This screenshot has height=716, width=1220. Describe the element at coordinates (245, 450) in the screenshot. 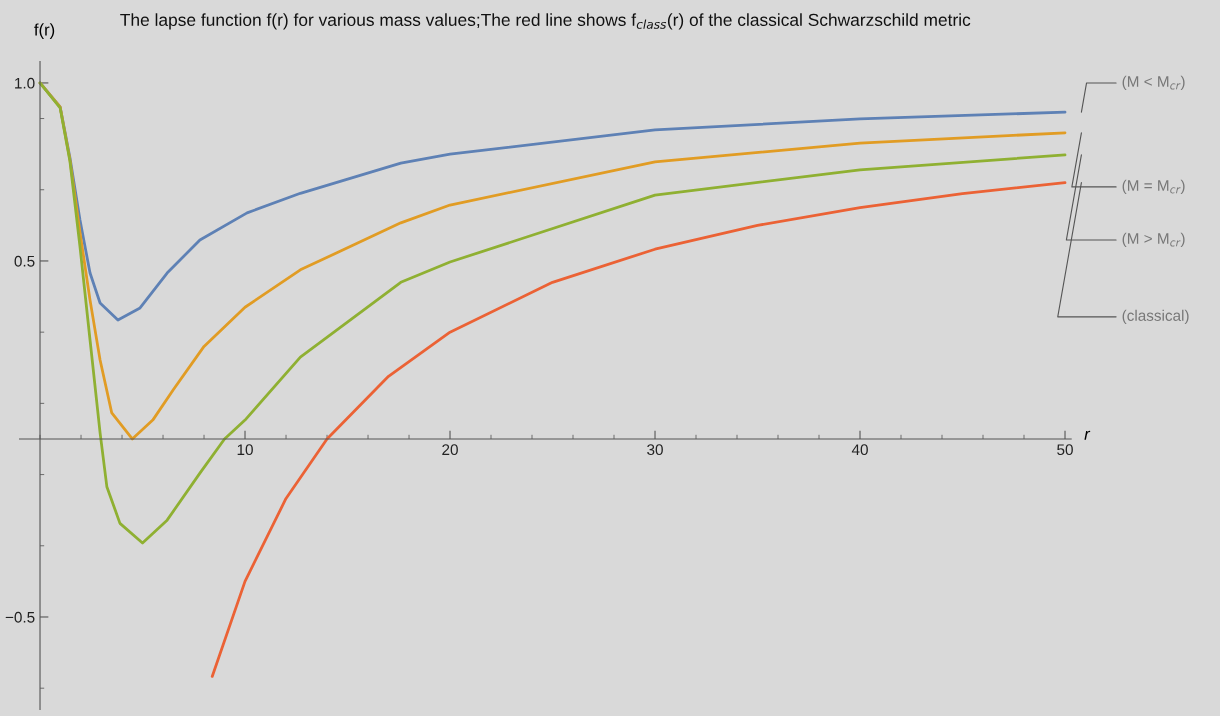

I see `x-tick-label: 10` at that location.